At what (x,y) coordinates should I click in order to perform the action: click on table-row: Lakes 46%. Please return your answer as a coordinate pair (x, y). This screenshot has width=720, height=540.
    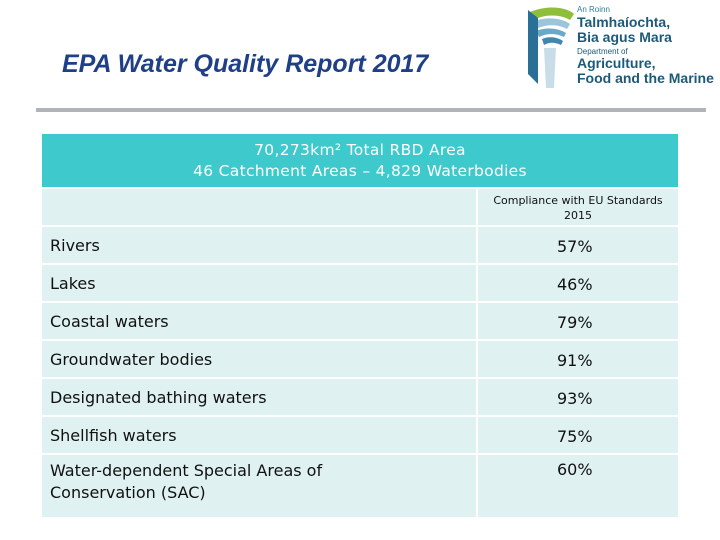
    Looking at the image, I should click on (360, 282).